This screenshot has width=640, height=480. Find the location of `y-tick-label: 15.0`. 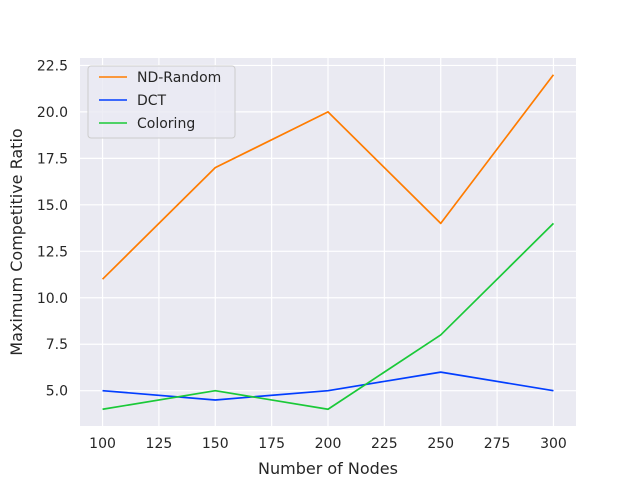

y-tick-label: 15.0 is located at coordinates (52, 206).